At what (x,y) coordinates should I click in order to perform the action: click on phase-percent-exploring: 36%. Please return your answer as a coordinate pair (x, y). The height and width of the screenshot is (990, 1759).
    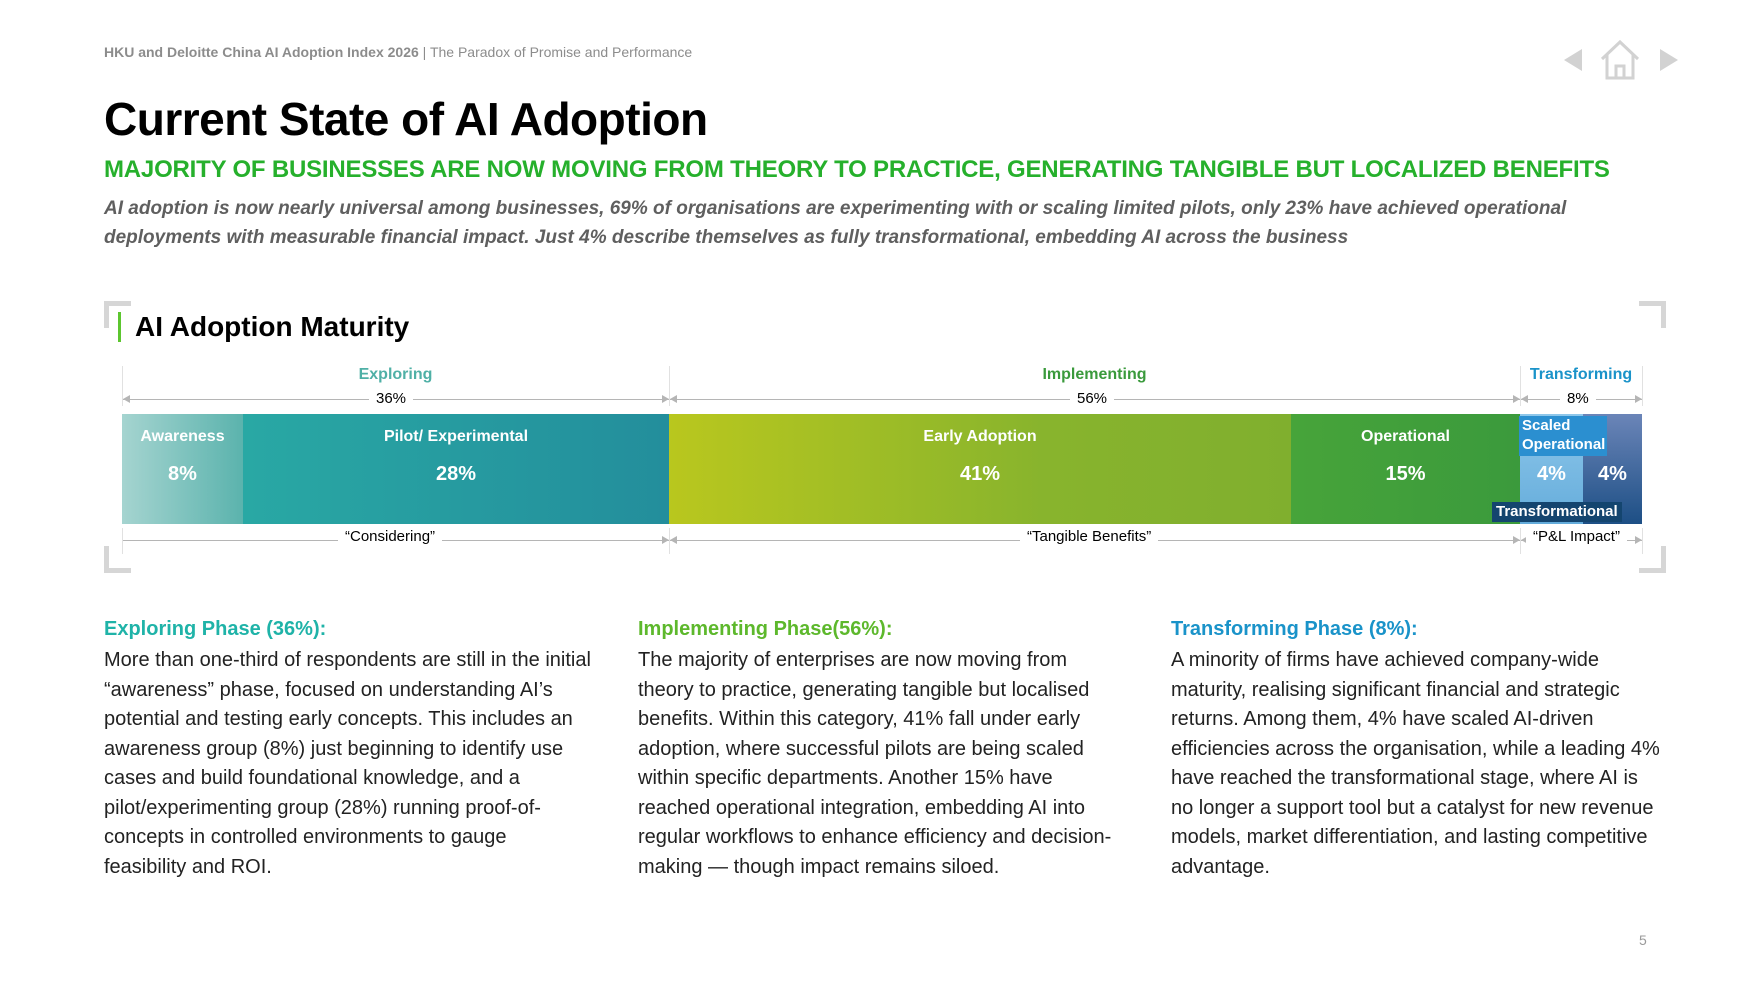
    Looking at the image, I should click on (391, 398).